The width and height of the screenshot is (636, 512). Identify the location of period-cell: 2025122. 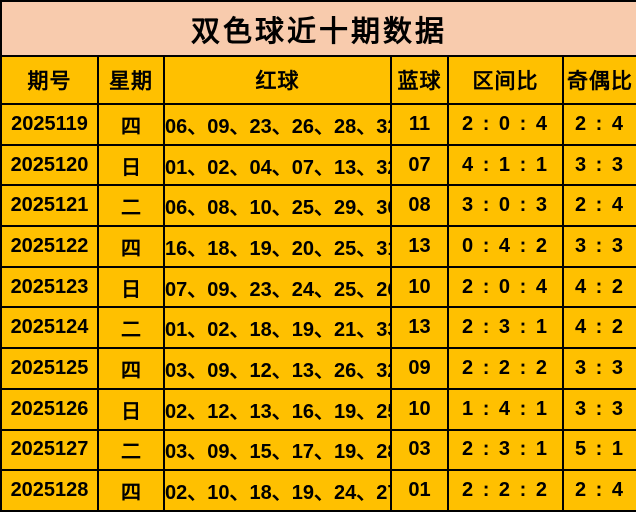
(49, 246).